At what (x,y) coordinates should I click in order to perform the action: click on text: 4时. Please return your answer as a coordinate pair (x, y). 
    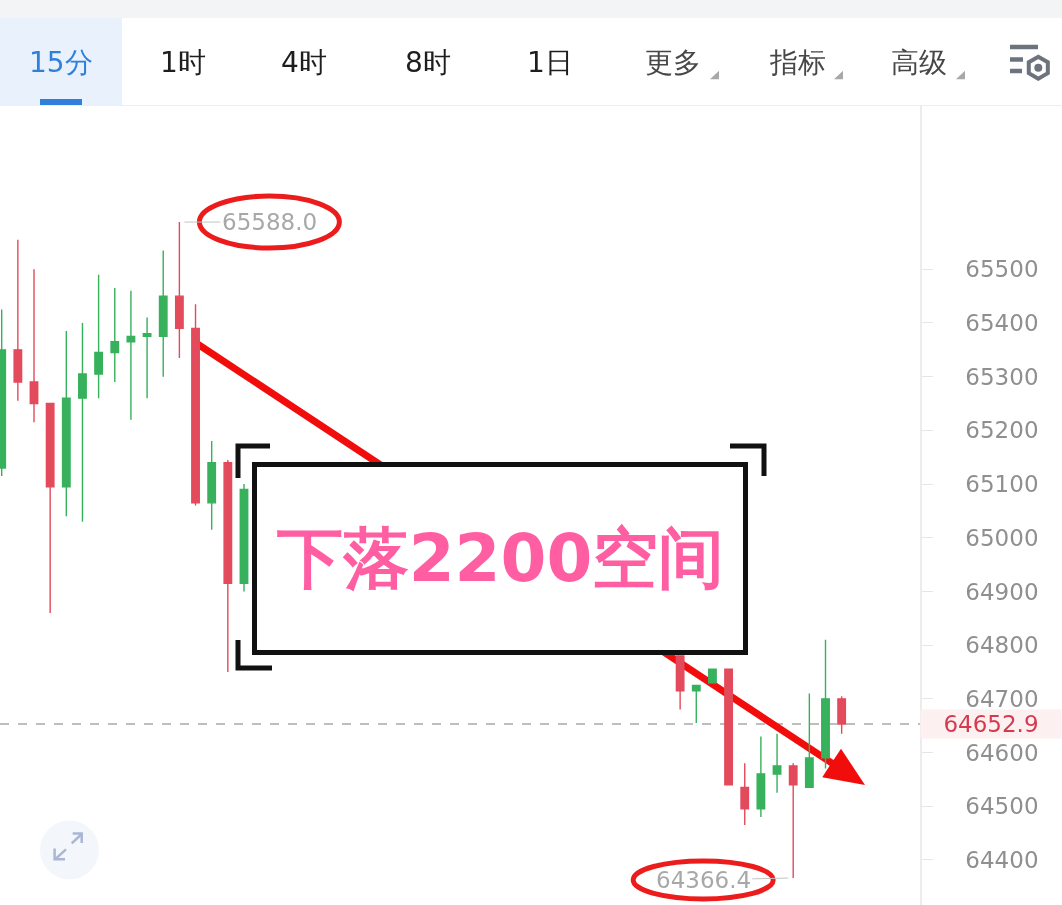
    Looking at the image, I should click on (304, 62).